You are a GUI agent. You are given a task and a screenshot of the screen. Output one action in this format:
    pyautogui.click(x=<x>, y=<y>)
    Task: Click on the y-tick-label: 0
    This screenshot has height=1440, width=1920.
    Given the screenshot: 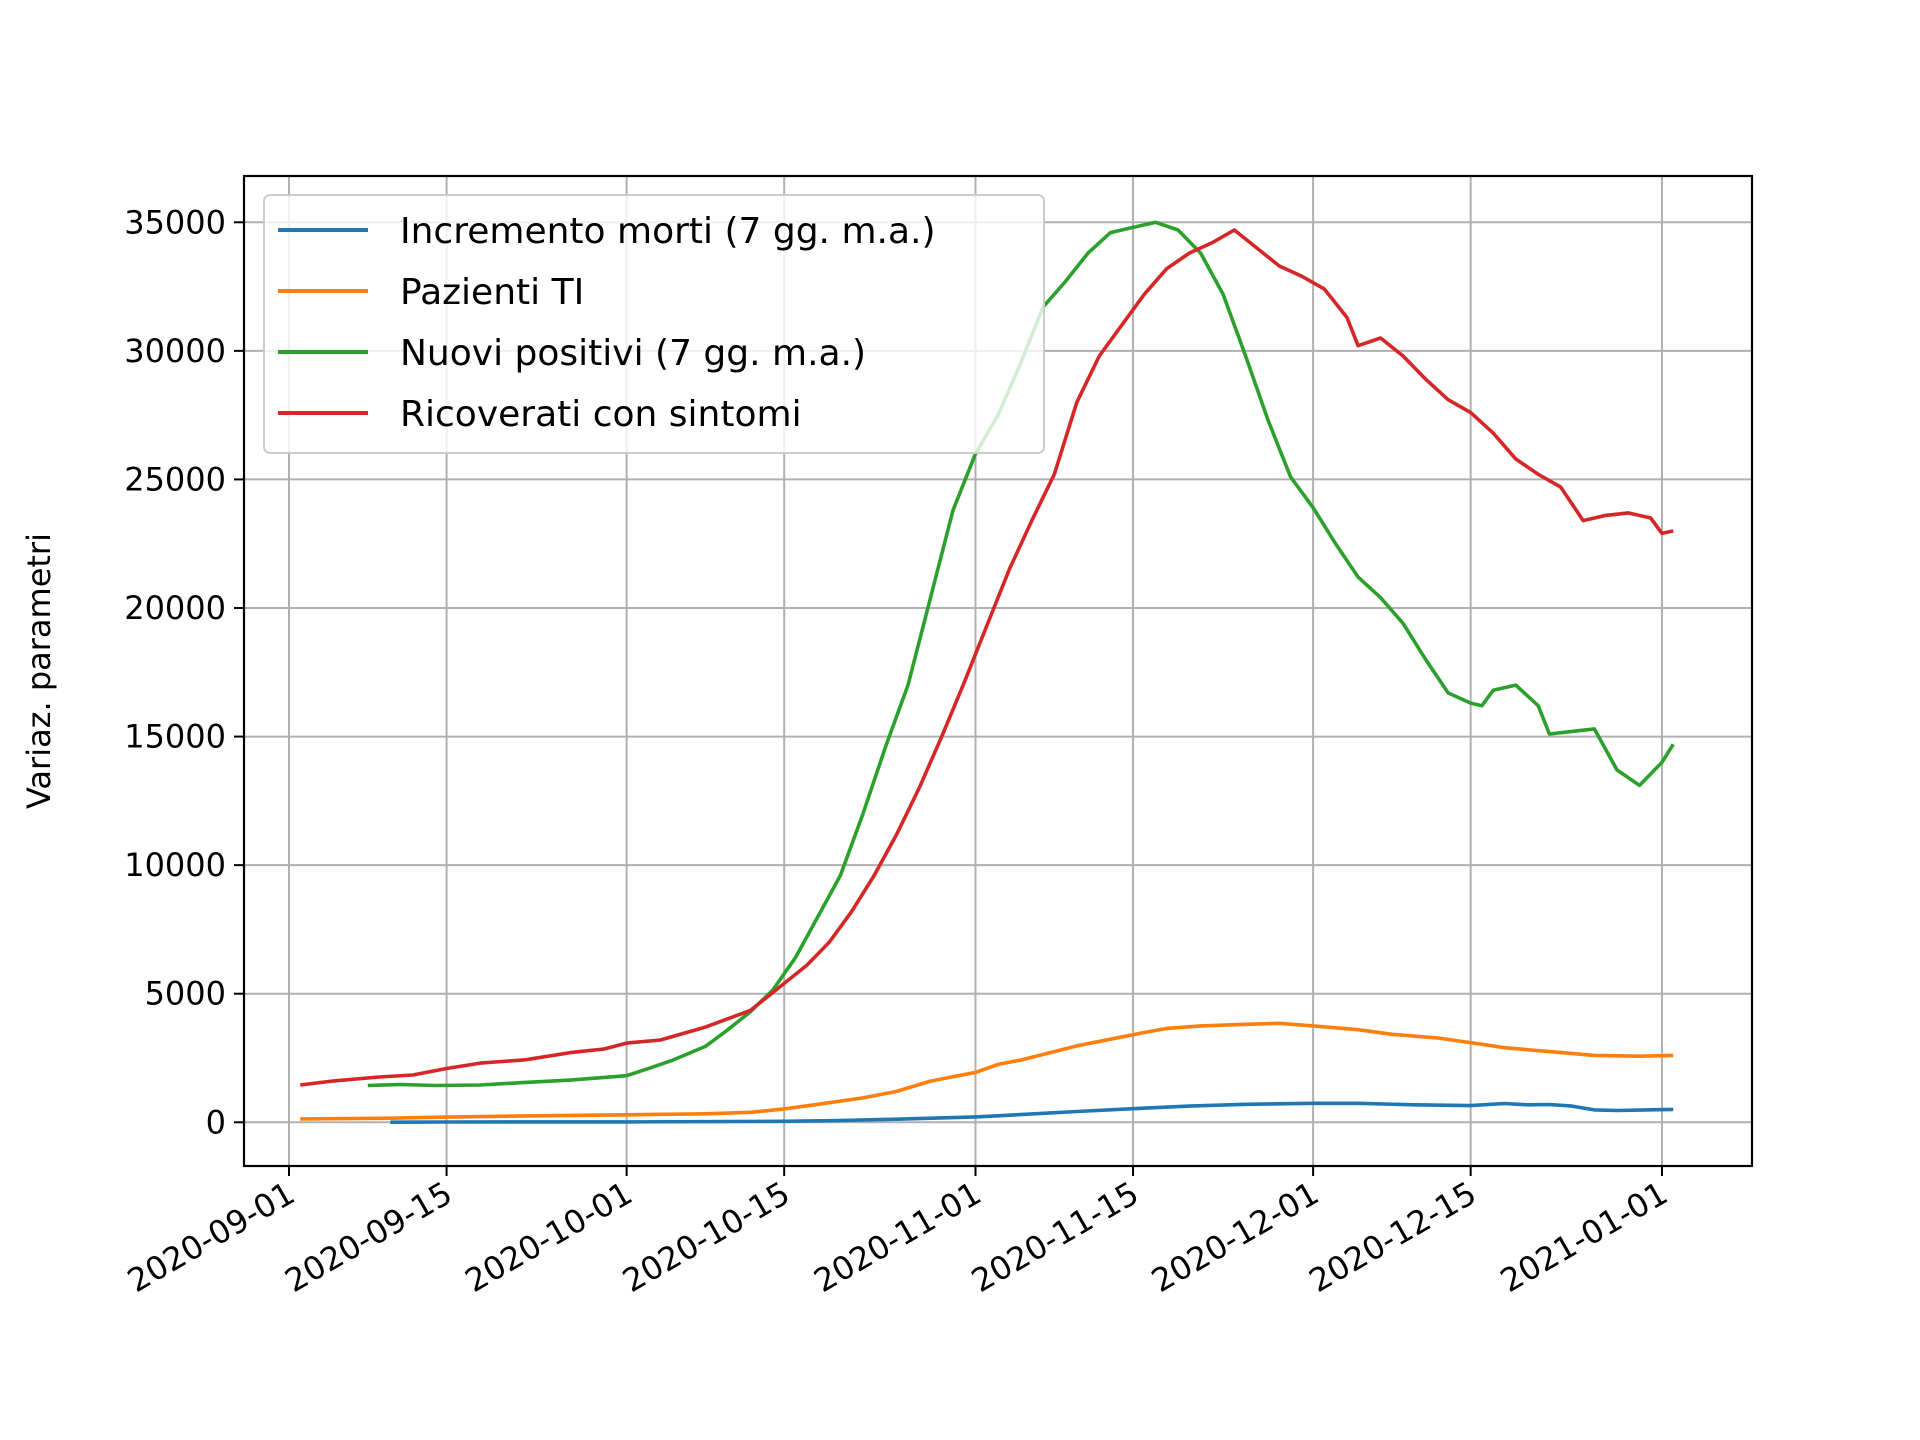 What is the action you would take?
    pyautogui.click(x=216, y=1122)
    